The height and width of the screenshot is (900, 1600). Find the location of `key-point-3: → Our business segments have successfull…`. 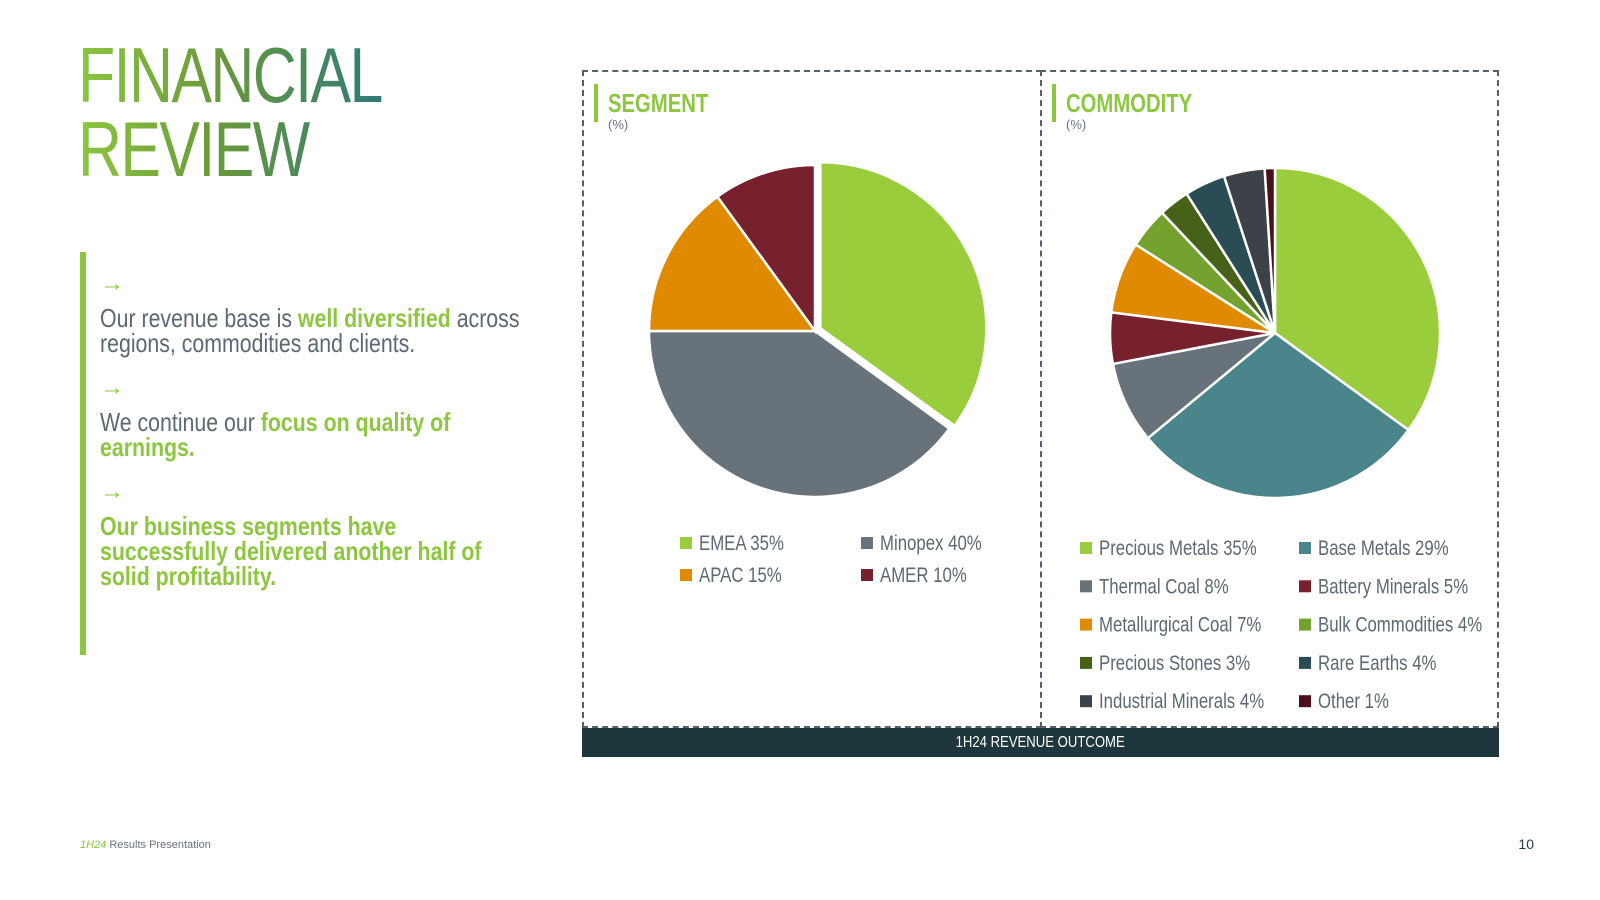

key-point-3: → Our business segments have successfull… is located at coordinates (320, 534).